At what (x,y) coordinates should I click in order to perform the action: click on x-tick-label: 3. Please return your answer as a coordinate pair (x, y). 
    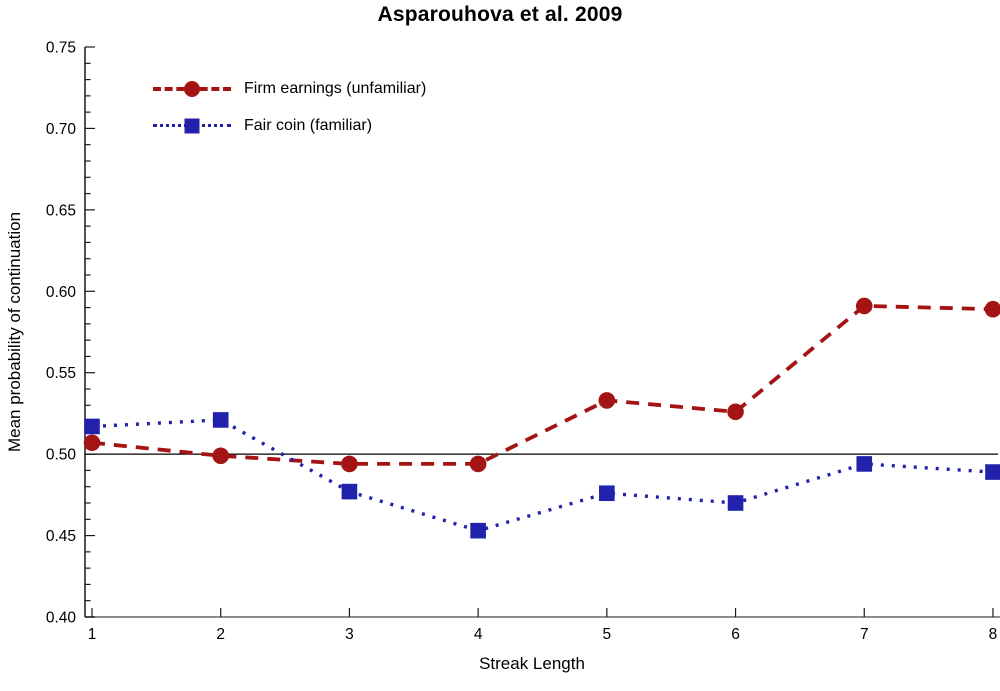
    Looking at the image, I should click on (349, 634).